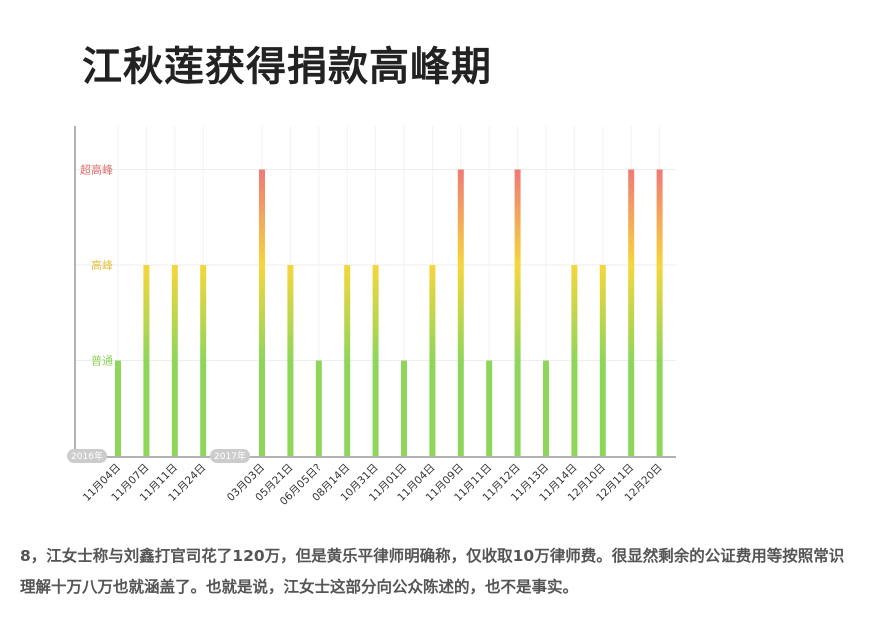 This screenshot has height=632, width=871. Describe the element at coordinates (96, 170) in the screenshot. I see `y-level-label: 超高峰` at that location.